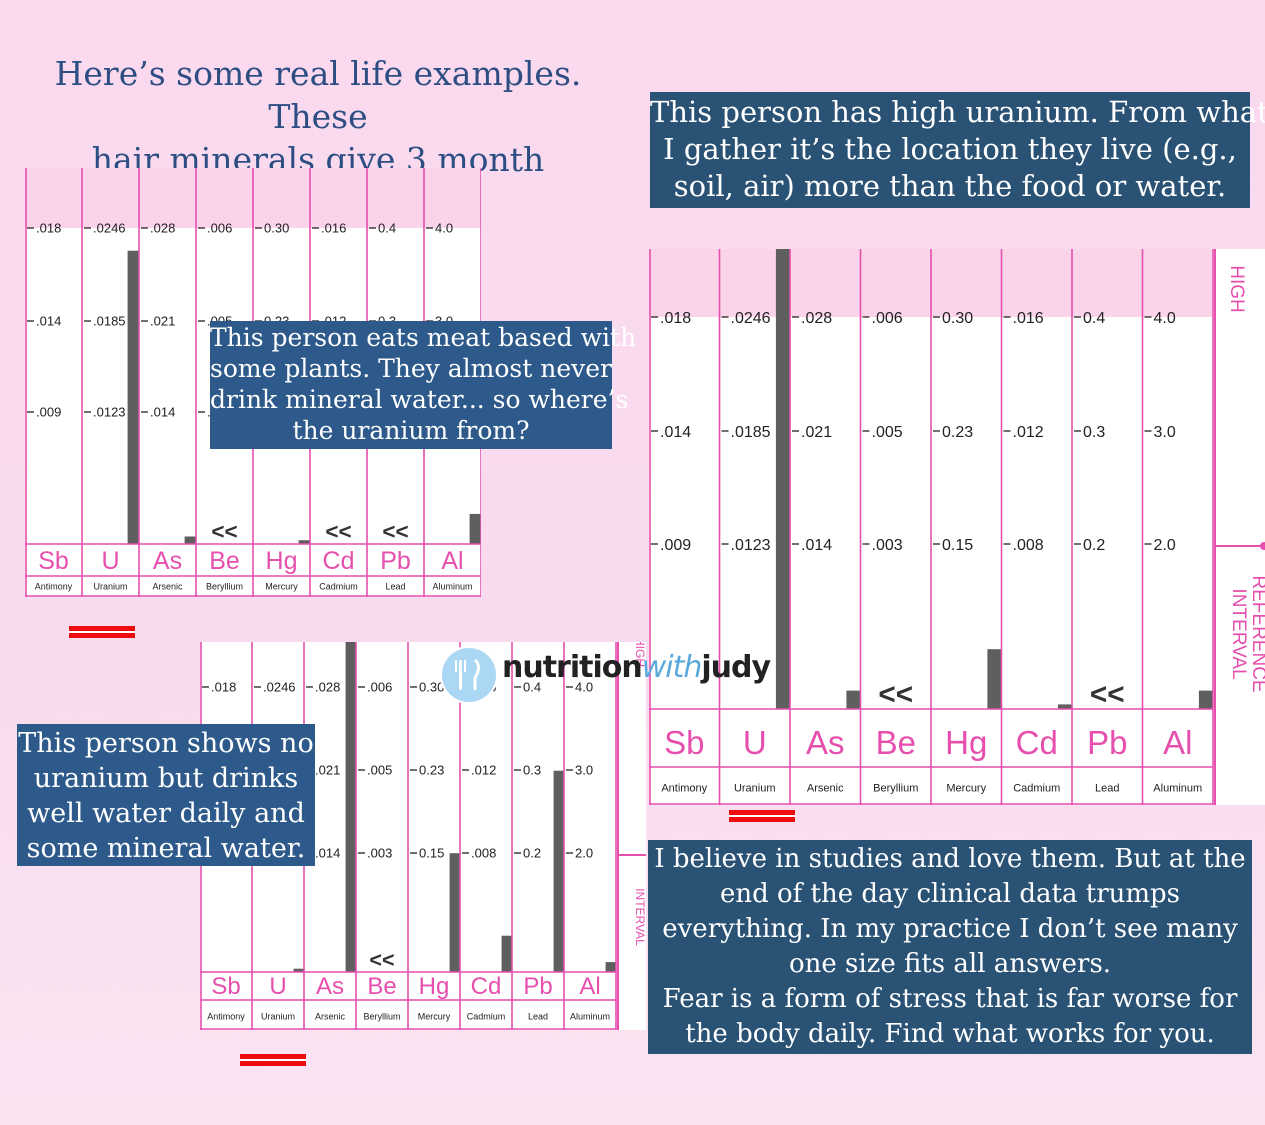 This screenshot has height=1125, width=1265. Describe the element at coordinates (1165, 545) in the screenshot. I see `tick-label: 2.0` at that location.